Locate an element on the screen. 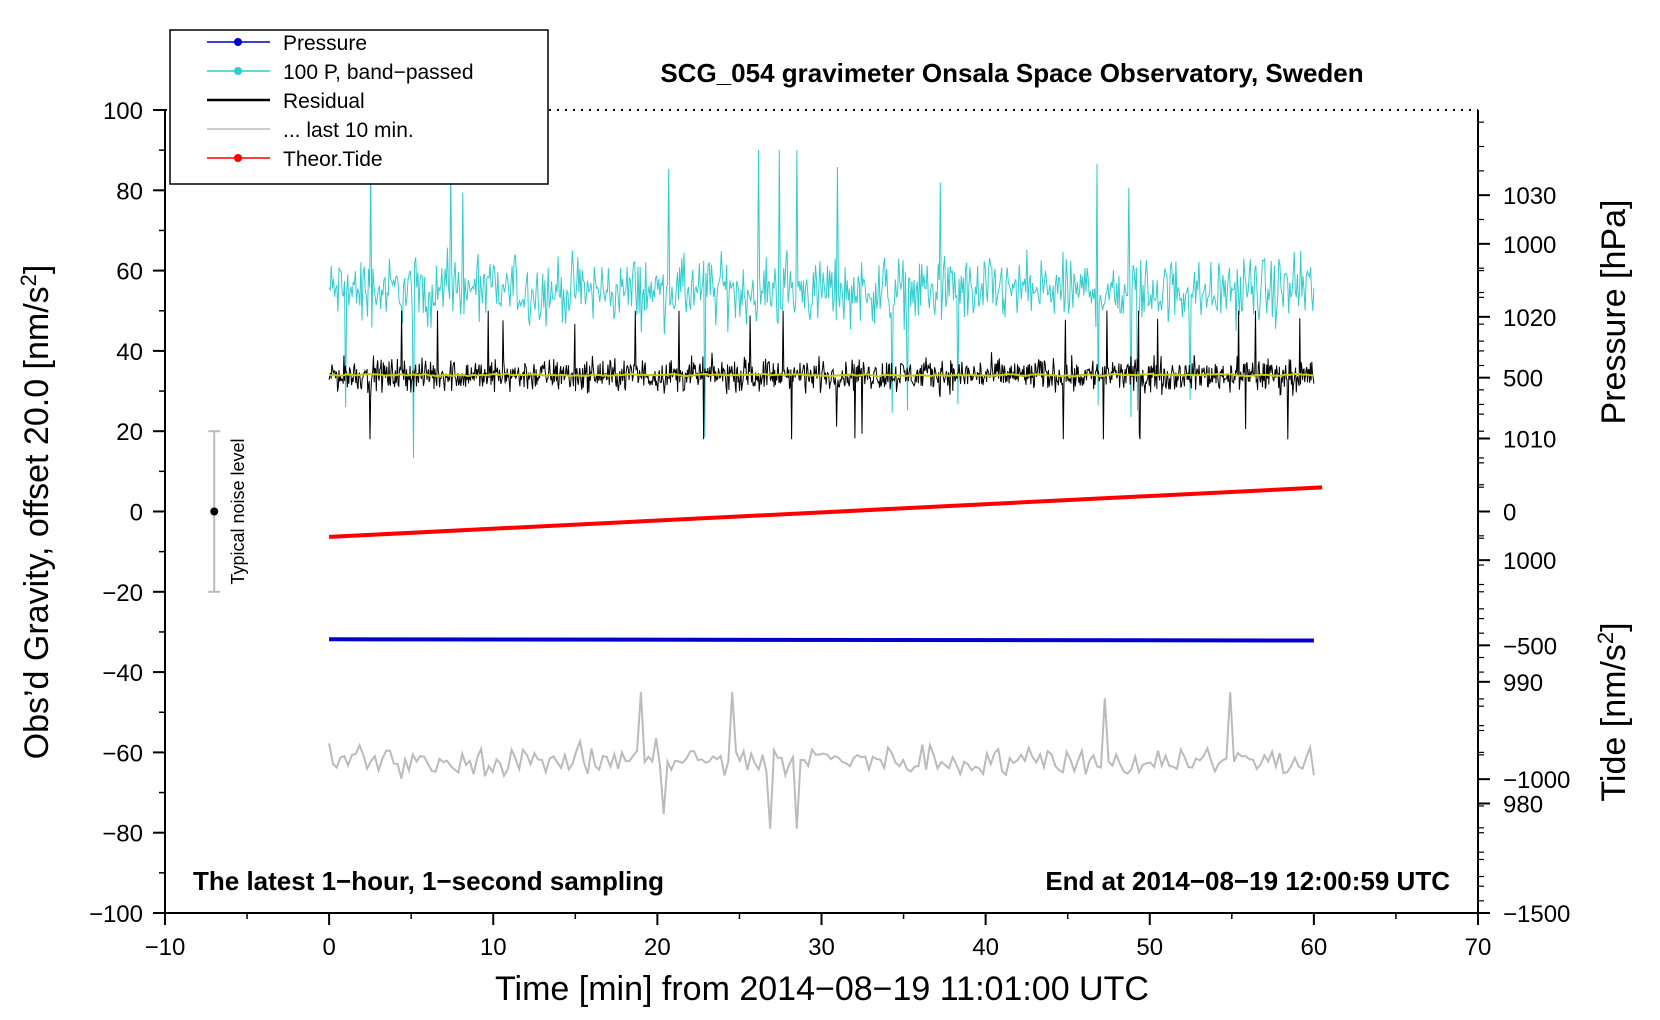  annotation-end-time: End at 2014−08−19 12:00:59 UTC is located at coordinates (1247, 881).